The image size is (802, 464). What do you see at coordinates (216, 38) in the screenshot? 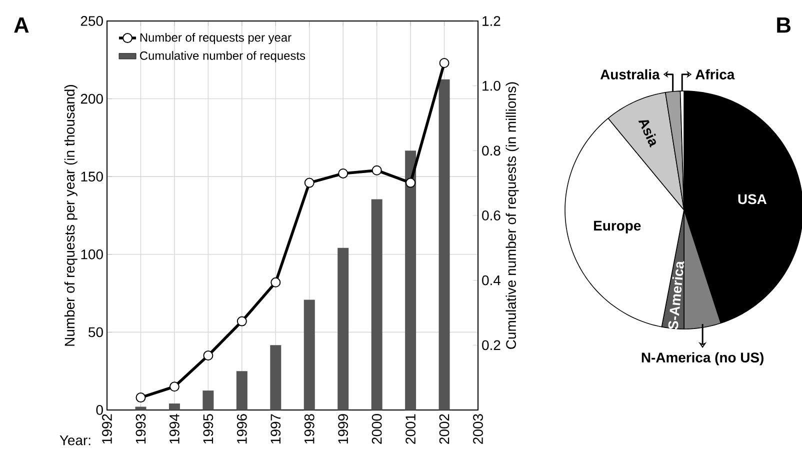
I see `legend-label: Number of requests per year` at bounding box center [216, 38].